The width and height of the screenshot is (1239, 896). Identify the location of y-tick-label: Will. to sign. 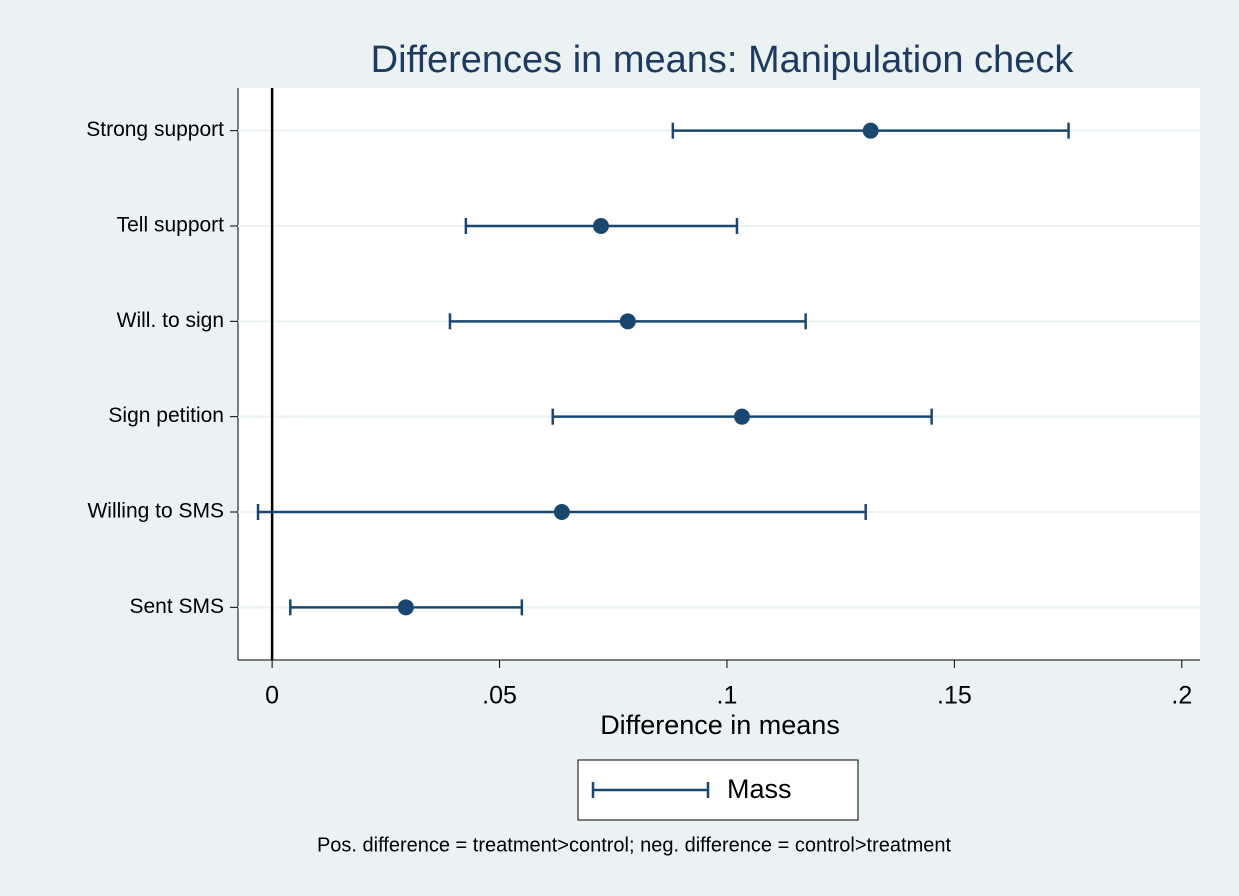
(170, 320).